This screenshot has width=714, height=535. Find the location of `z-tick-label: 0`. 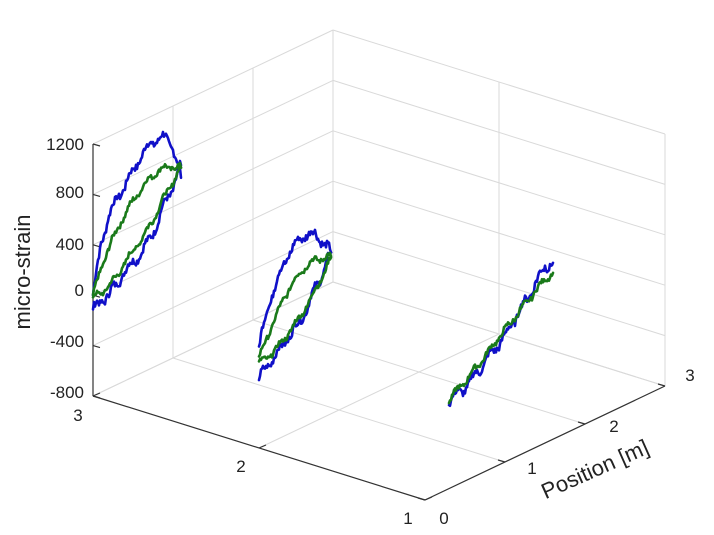

z-tick-label: 0 is located at coordinates (79, 290).